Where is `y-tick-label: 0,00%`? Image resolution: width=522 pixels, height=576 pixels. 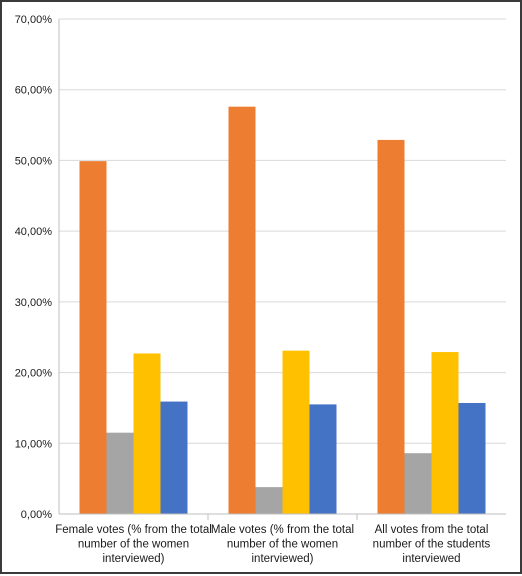 y-tick-label: 0,00% is located at coordinates (36, 515).